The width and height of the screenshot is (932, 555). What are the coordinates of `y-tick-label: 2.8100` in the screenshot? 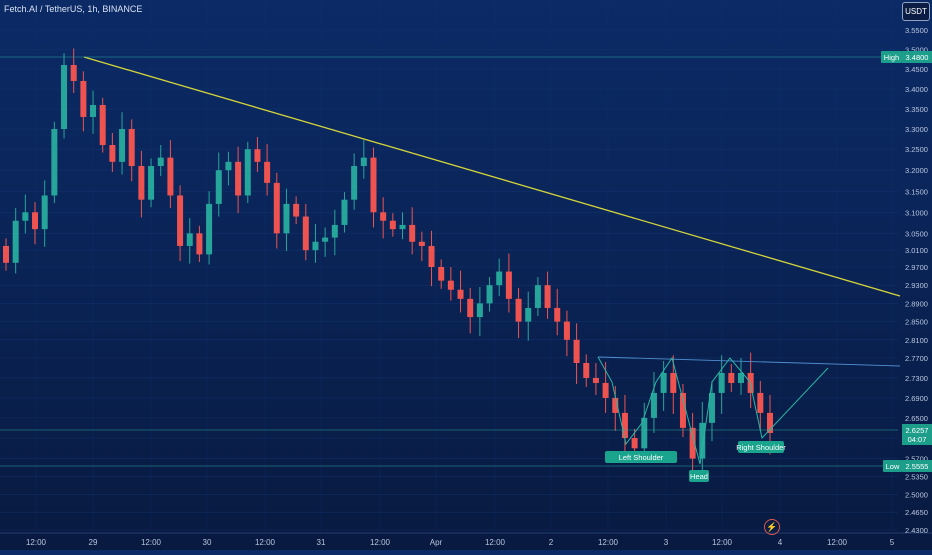 It's located at (916, 340).